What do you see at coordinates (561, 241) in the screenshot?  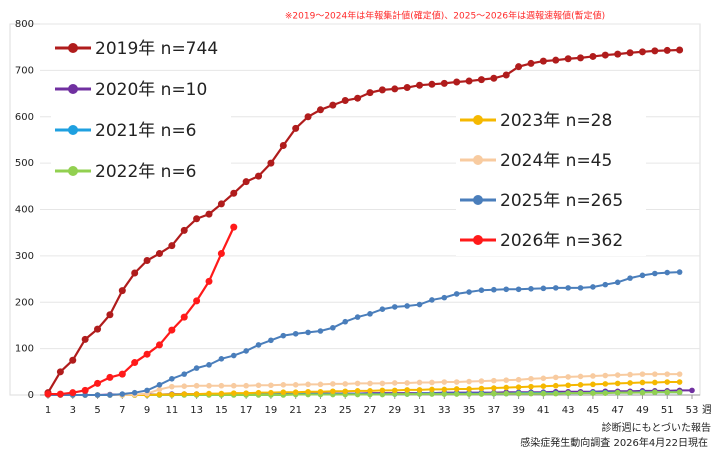 I see `legend-label: 2026年 n=362` at bounding box center [561, 241].